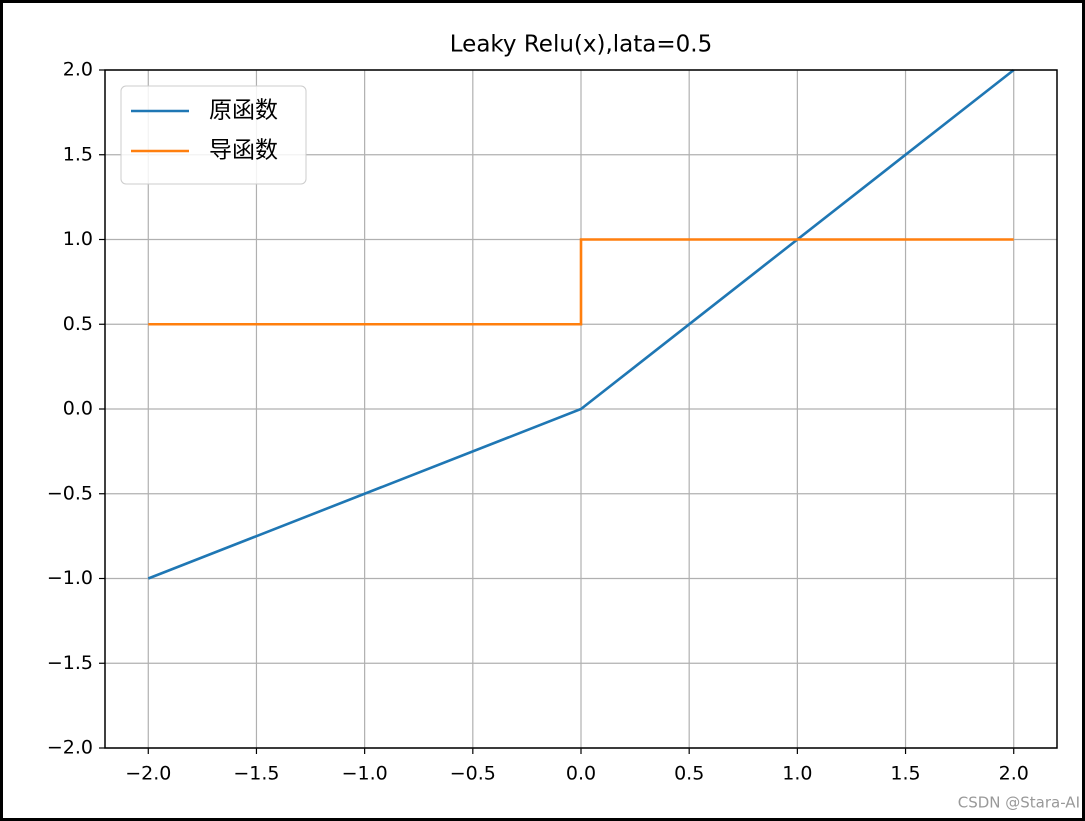  I want to click on y-tick-label: 0.5, so click(78, 324).